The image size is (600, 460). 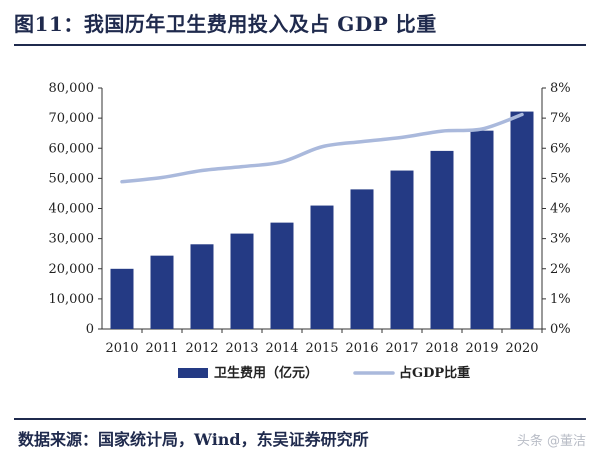 What do you see at coordinates (121, 348) in the screenshot?
I see `x-axis-tick-label: 2010` at bounding box center [121, 348].